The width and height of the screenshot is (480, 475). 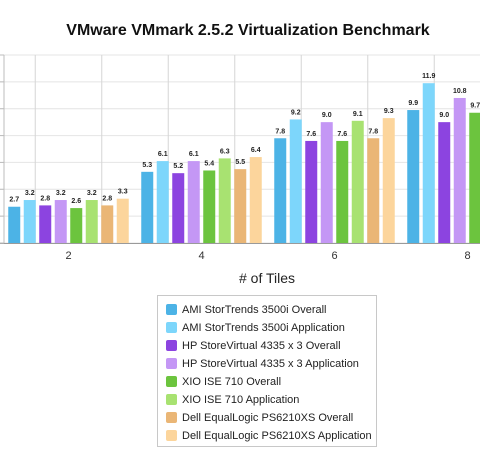 I want to click on data-label: 6.3, so click(x=225, y=151).